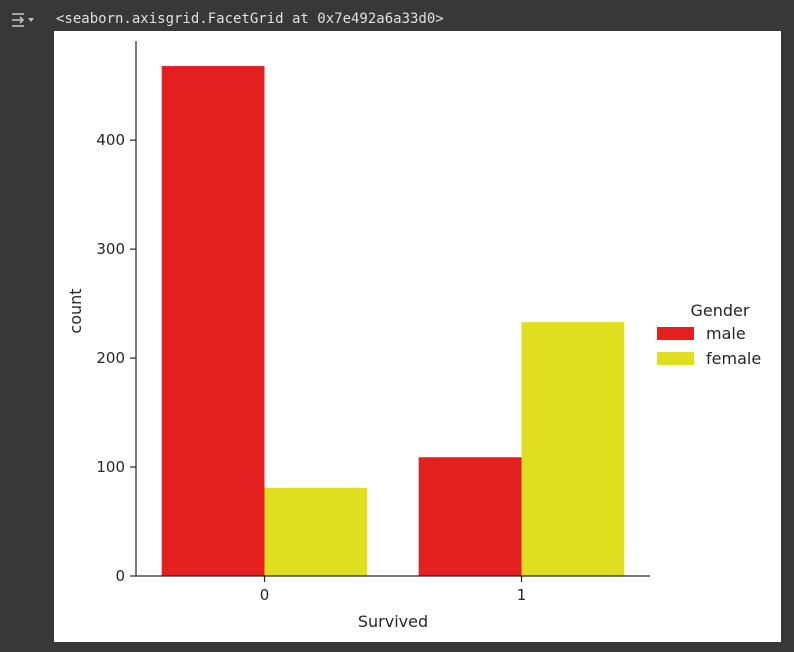 Image resolution: width=794 pixels, height=652 pixels. Describe the element at coordinates (522, 595) in the screenshot. I see `x-tick-label: 1` at that location.